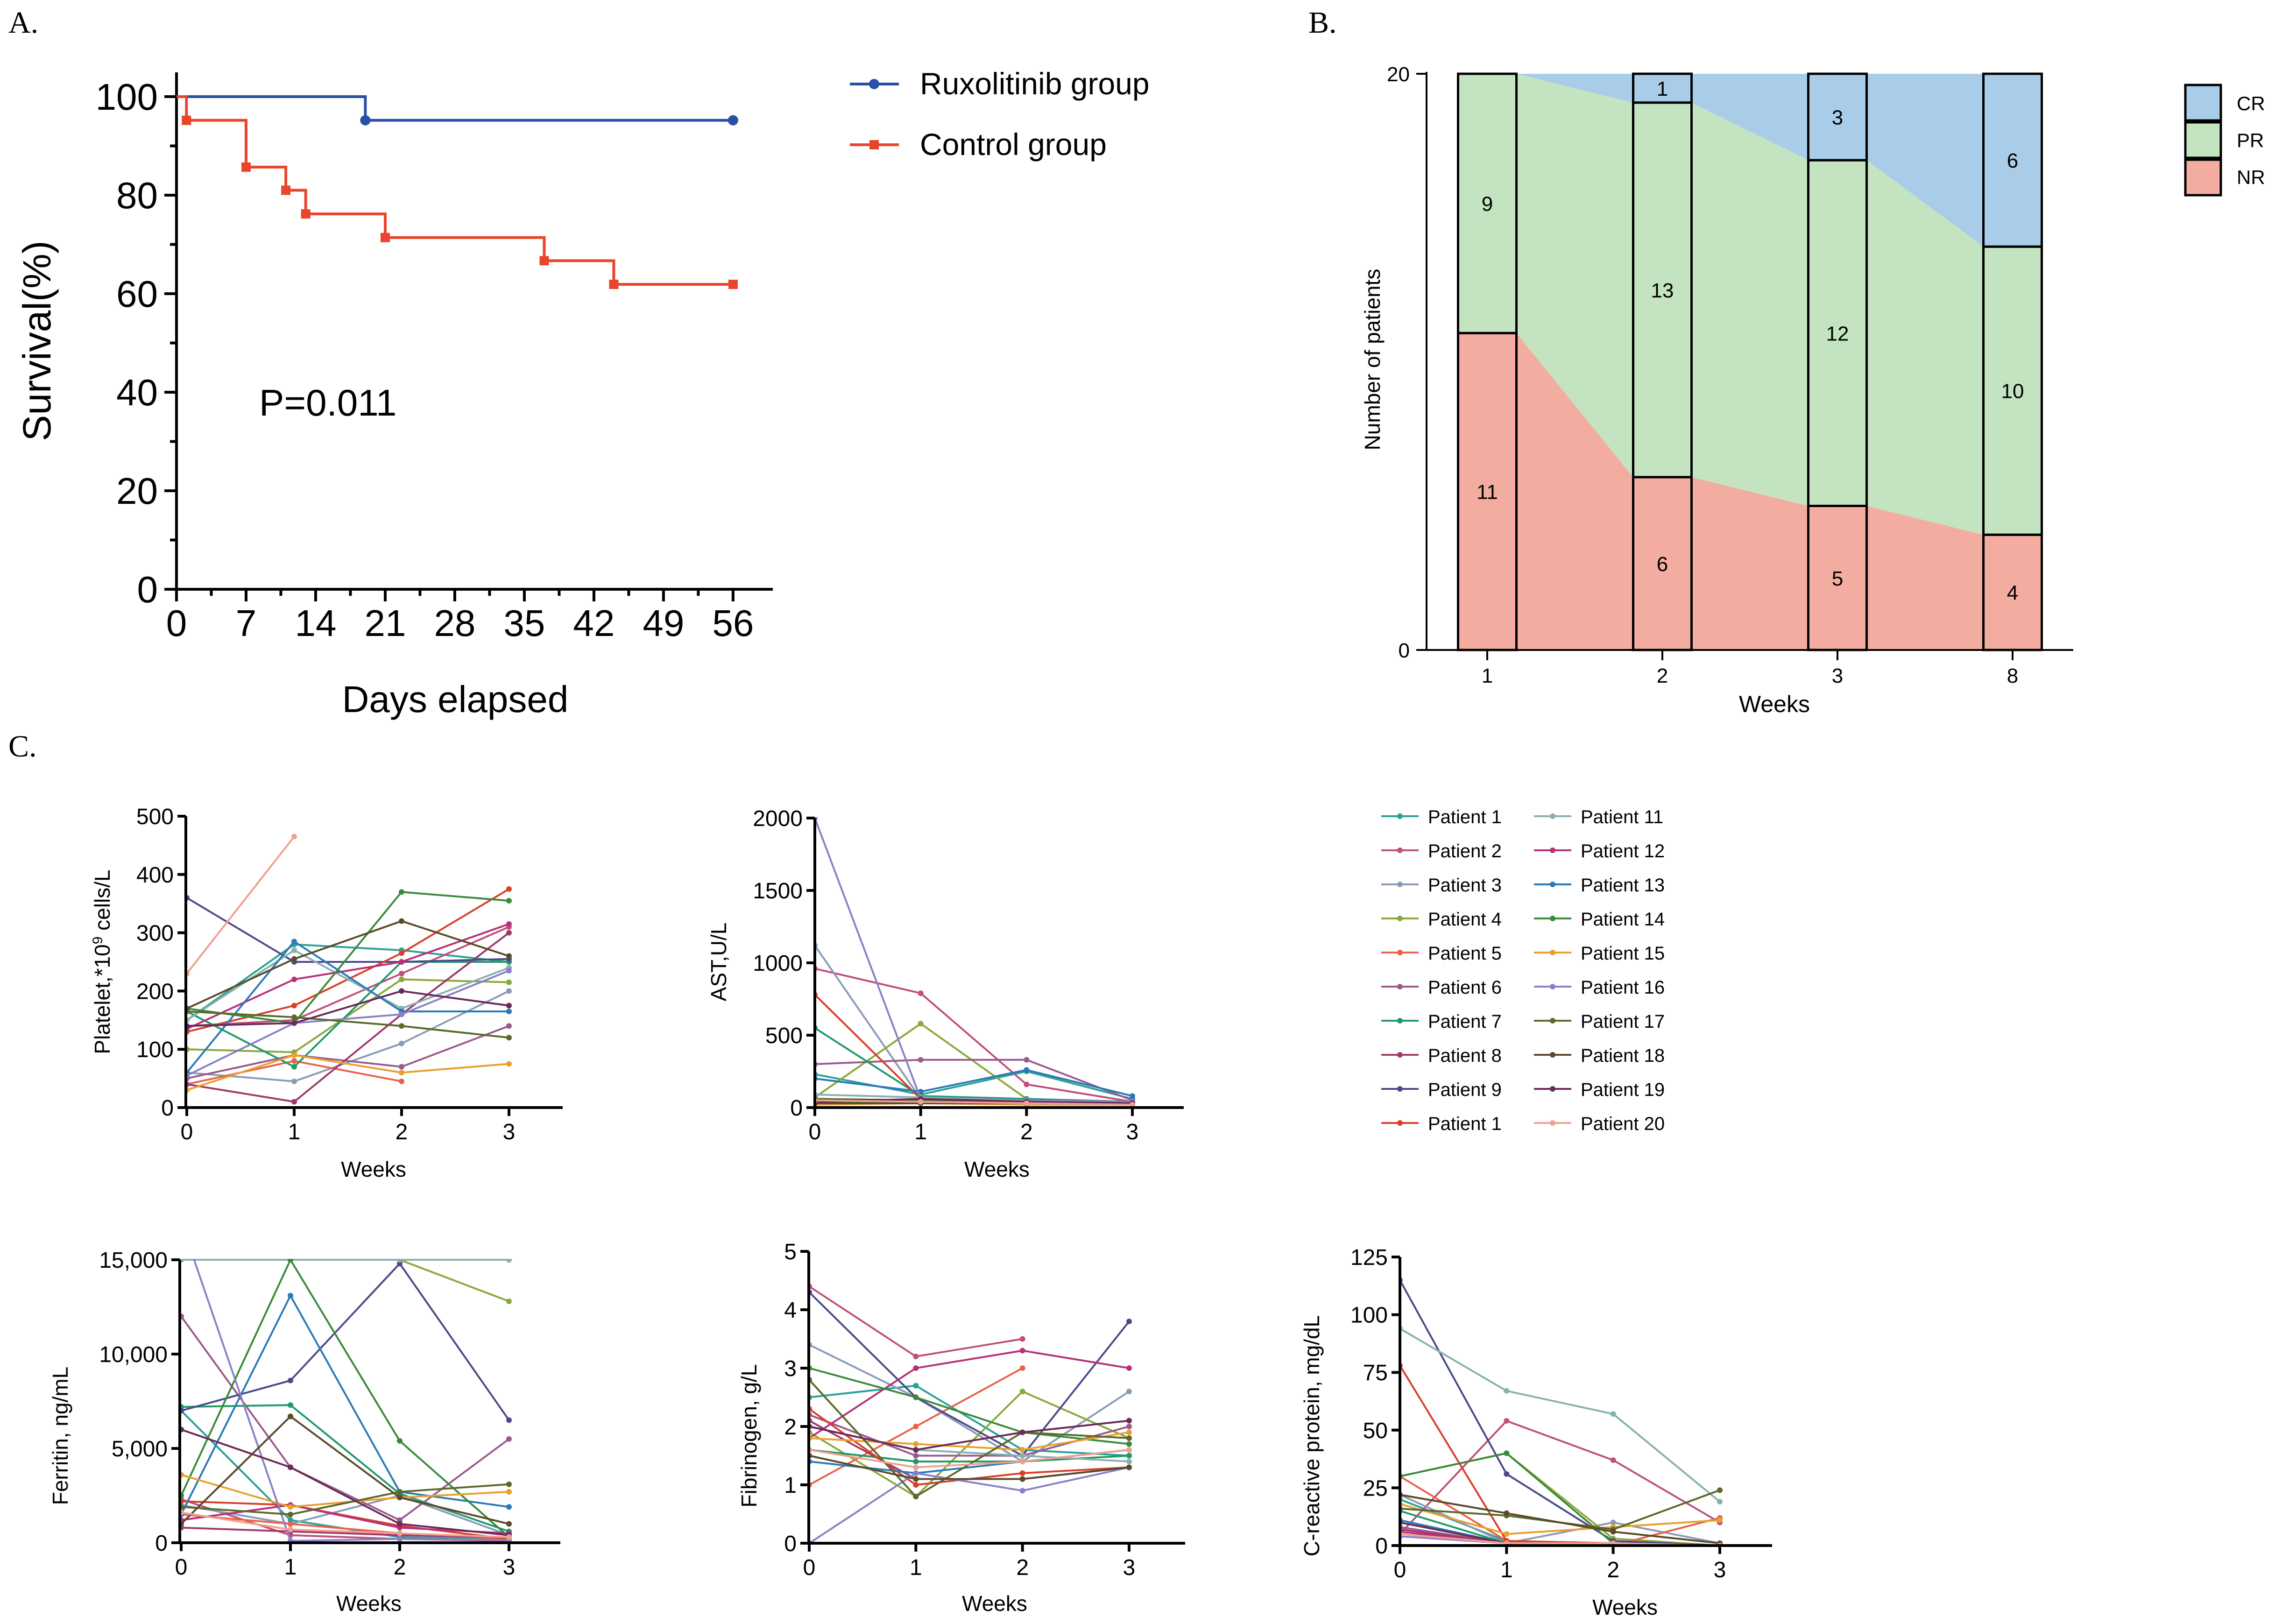  Describe the element at coordinates (455, 699) in the screenshot. I see `survival-xlabel: Days elapsed` at that location.